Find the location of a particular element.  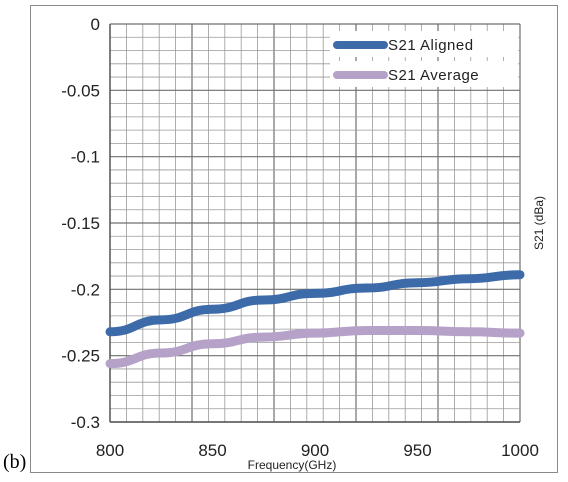

y-tick-label: -0.25 is located at coordinates (80, 356).